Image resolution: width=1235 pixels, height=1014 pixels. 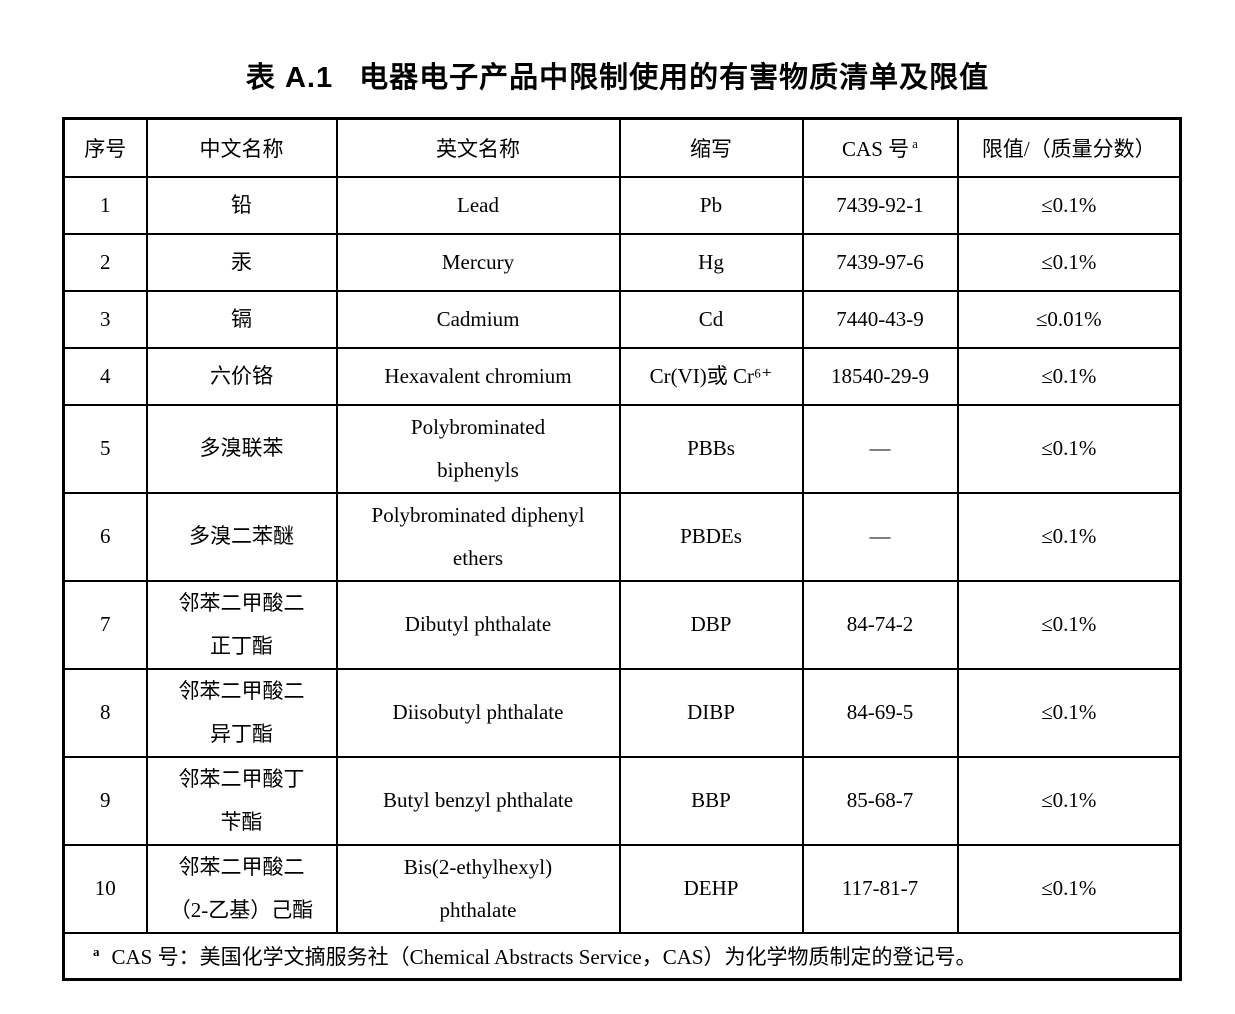 I want to click on table-caption: 表 A.1 电器电子产品中限制使用的有害物质清单及限值, so click(x=617, y=75).